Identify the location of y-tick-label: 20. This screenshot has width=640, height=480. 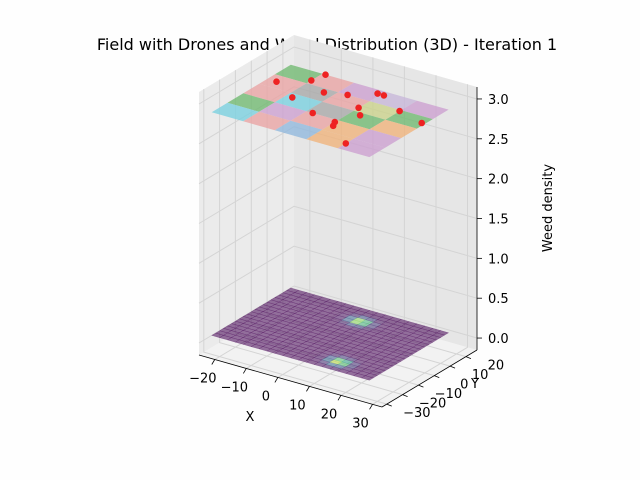
(496, 366).